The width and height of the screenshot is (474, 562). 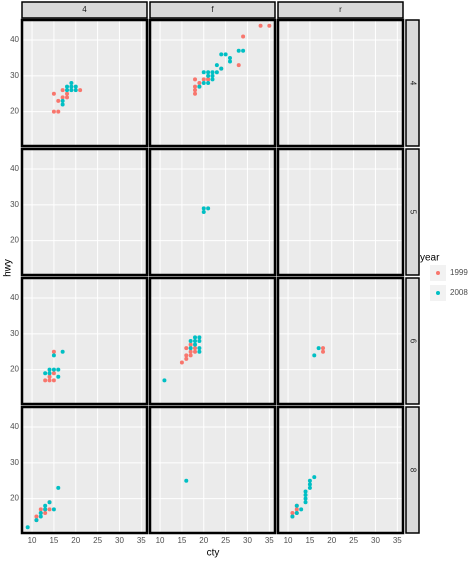 What do you see at coordinates (459, 292) in the screenshot?
I see `legend-label: 2008` at bounding box center [459, 292].